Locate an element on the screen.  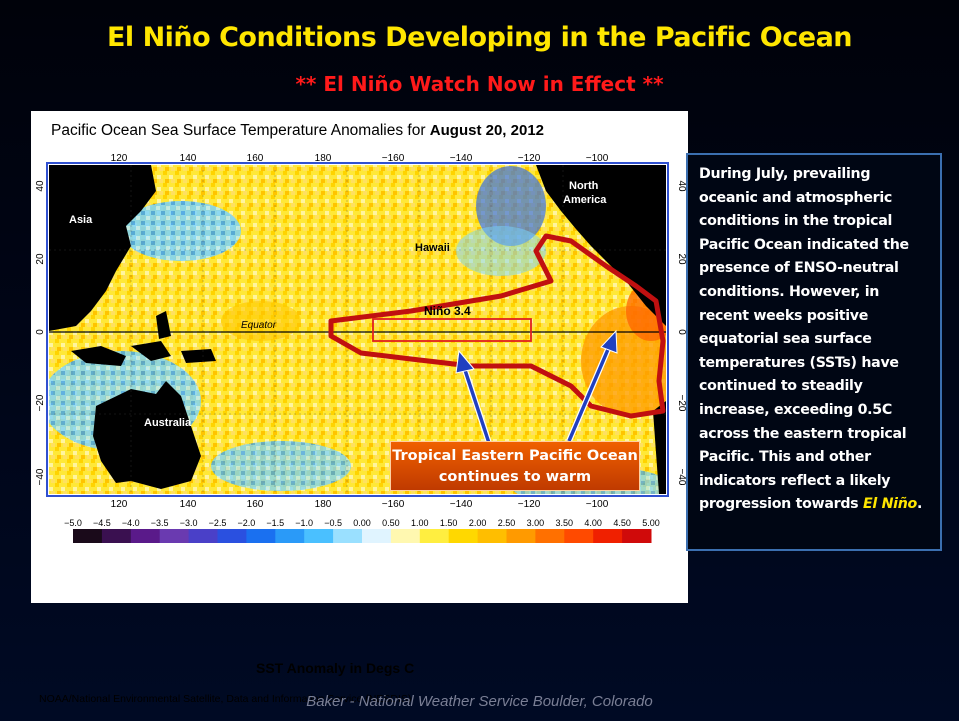
lon-label-top: 160 is located at coordinates (255, 158).